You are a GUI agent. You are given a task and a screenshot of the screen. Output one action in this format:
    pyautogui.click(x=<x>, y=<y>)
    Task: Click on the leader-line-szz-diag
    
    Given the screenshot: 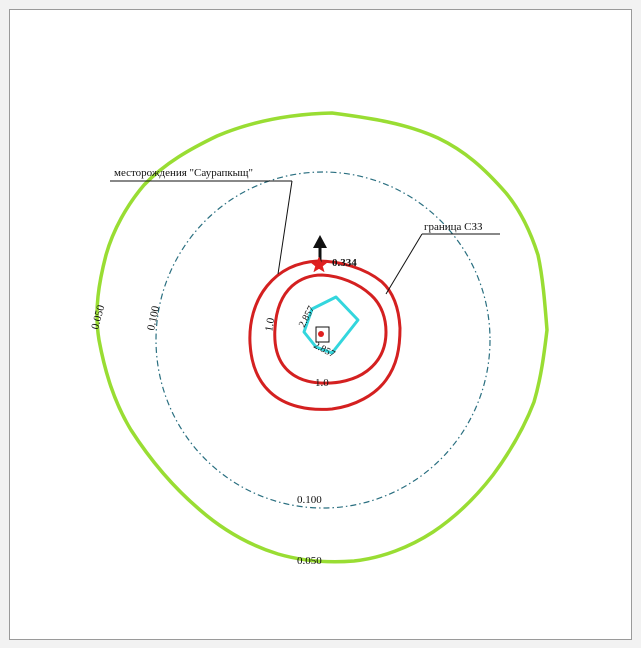 What is the action you would take?
    pyautogui.click(x=404, y=264)
    